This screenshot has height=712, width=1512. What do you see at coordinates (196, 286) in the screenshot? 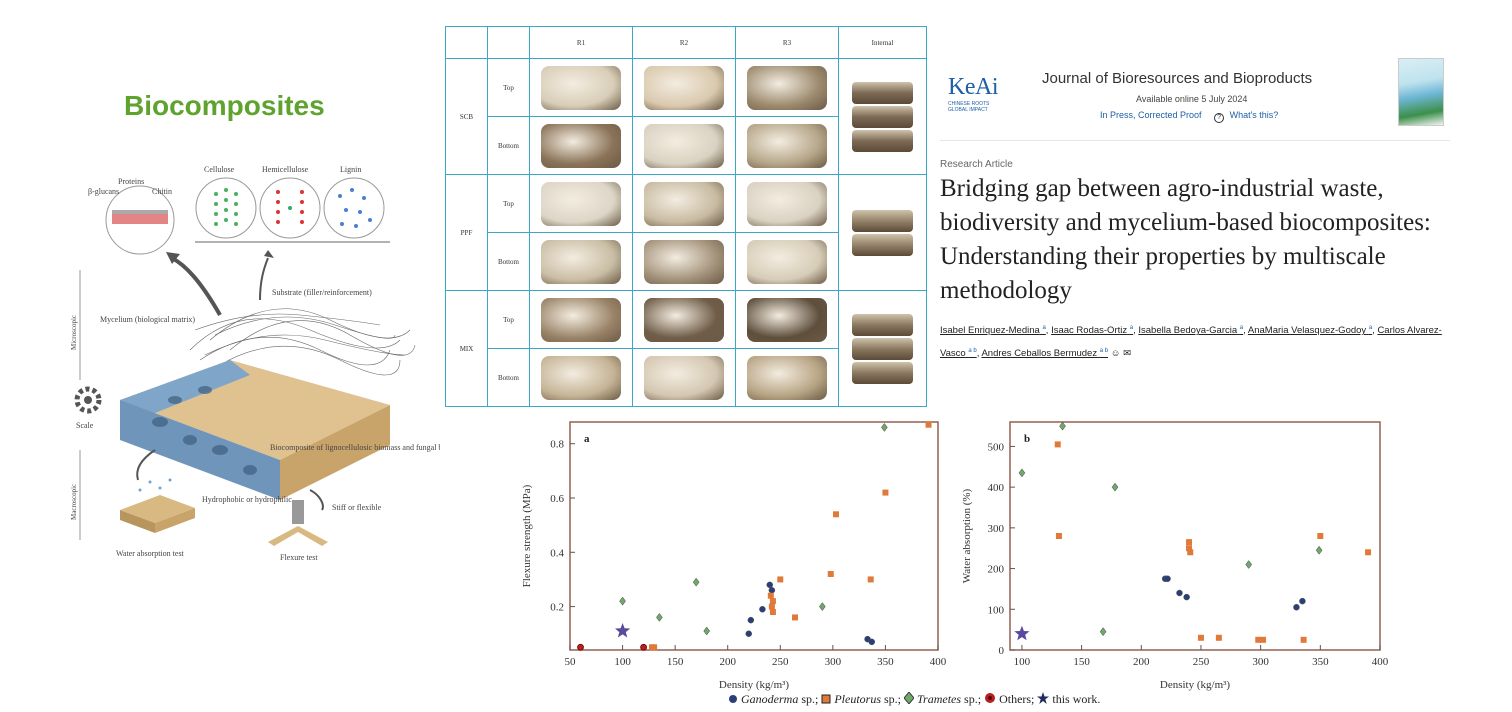
I see `arrow-to-membrane` at bounding box center [196, 286].